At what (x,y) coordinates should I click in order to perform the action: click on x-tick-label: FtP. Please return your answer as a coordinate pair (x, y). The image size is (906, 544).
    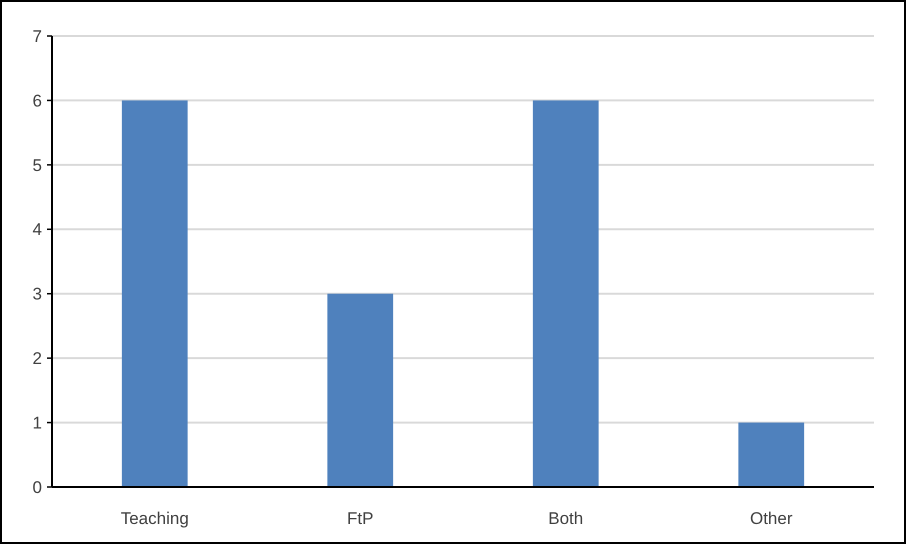
    Looking at the image, I should click on (360, 518).